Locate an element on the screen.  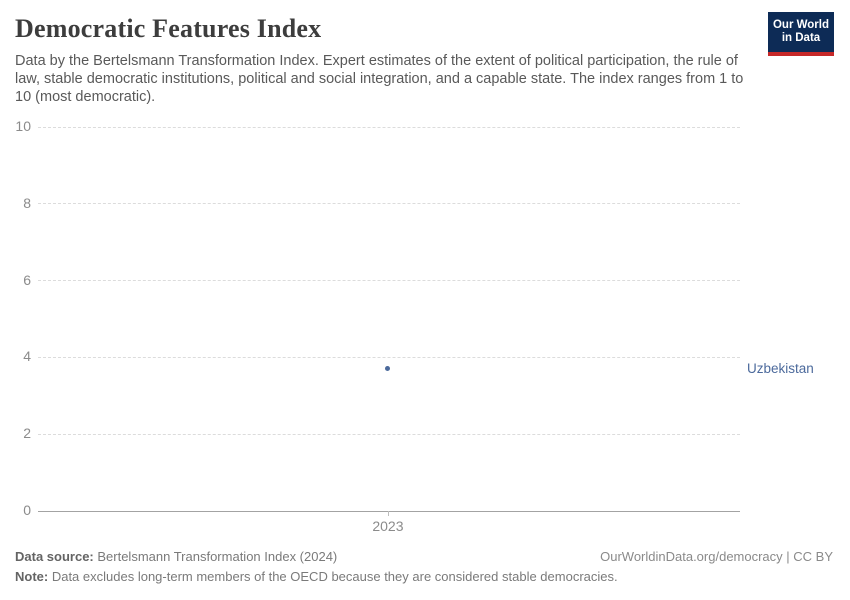
x-axis-tick-mark is located at coordinates (388, 513).